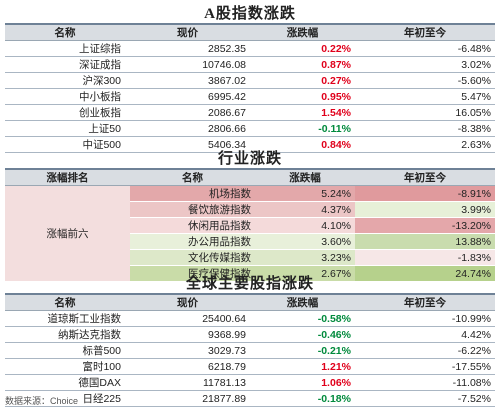 This screenshot has width=500, height=407. Describe the element at coordinates (249, 159) in the screenshot. I see `industry-title: 行业涨跌` at that location.